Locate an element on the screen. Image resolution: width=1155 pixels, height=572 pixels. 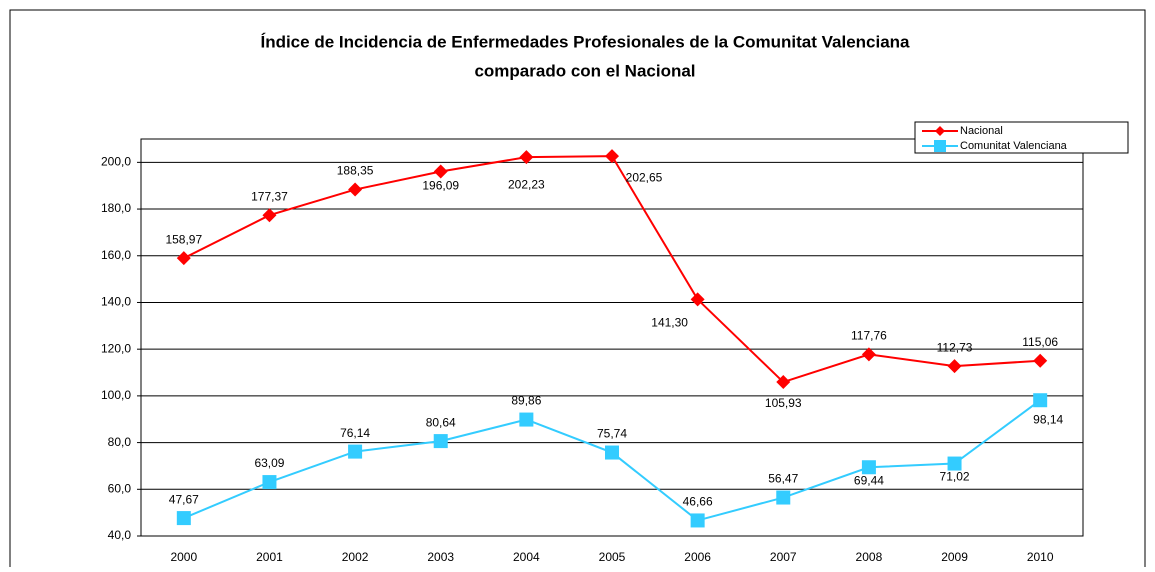
x-tick-label: 2006 is located at coordinates (697, 557).